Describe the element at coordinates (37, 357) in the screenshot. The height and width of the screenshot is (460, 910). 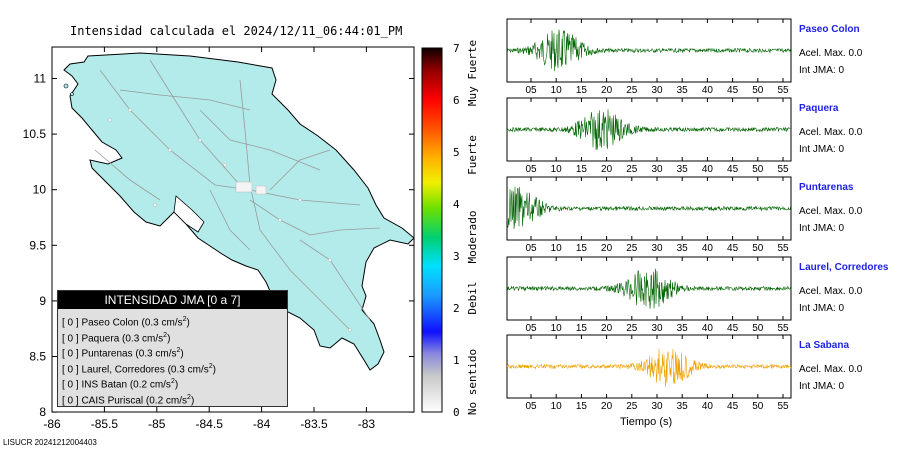
I see `map-y-tick-label: 8.5` at that location.